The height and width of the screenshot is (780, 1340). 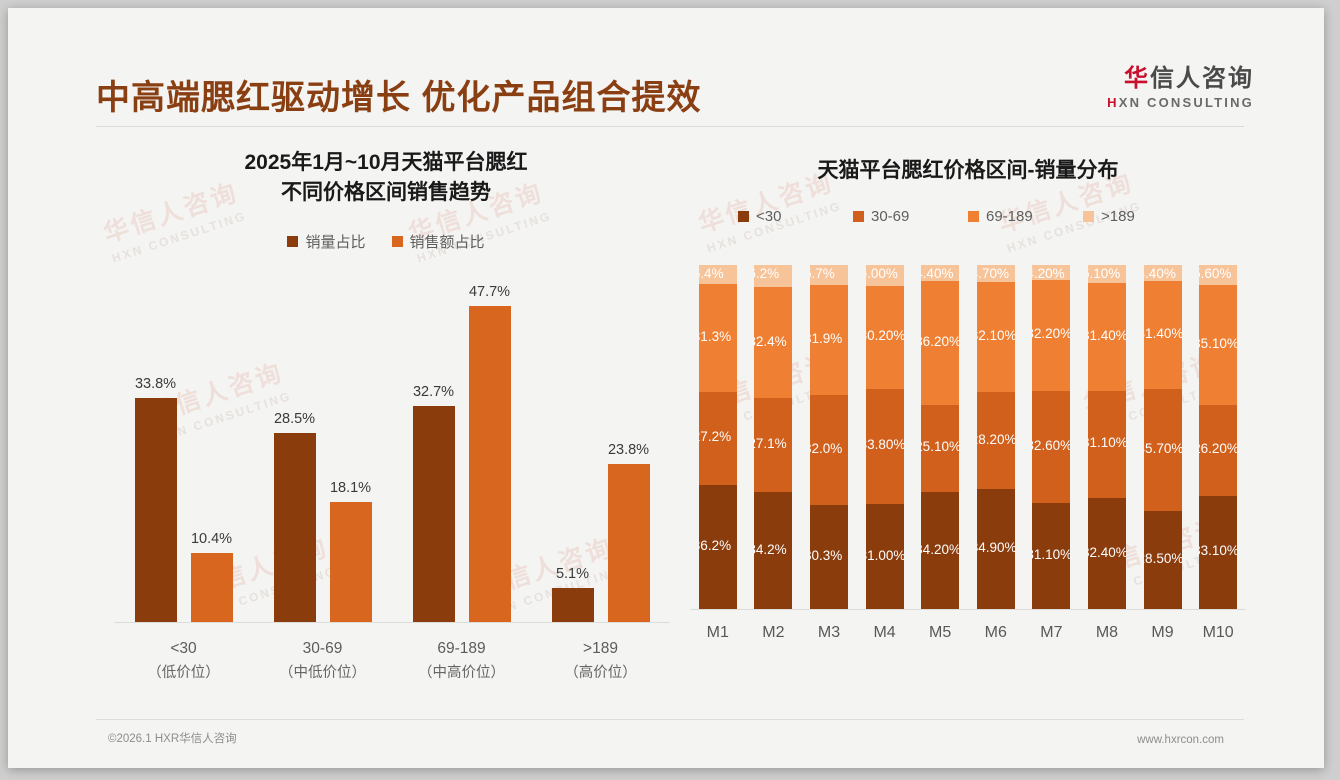 I want to click on left-chart-title-line2: 不同价格区间销售趋势, so click(x=386, y=193).